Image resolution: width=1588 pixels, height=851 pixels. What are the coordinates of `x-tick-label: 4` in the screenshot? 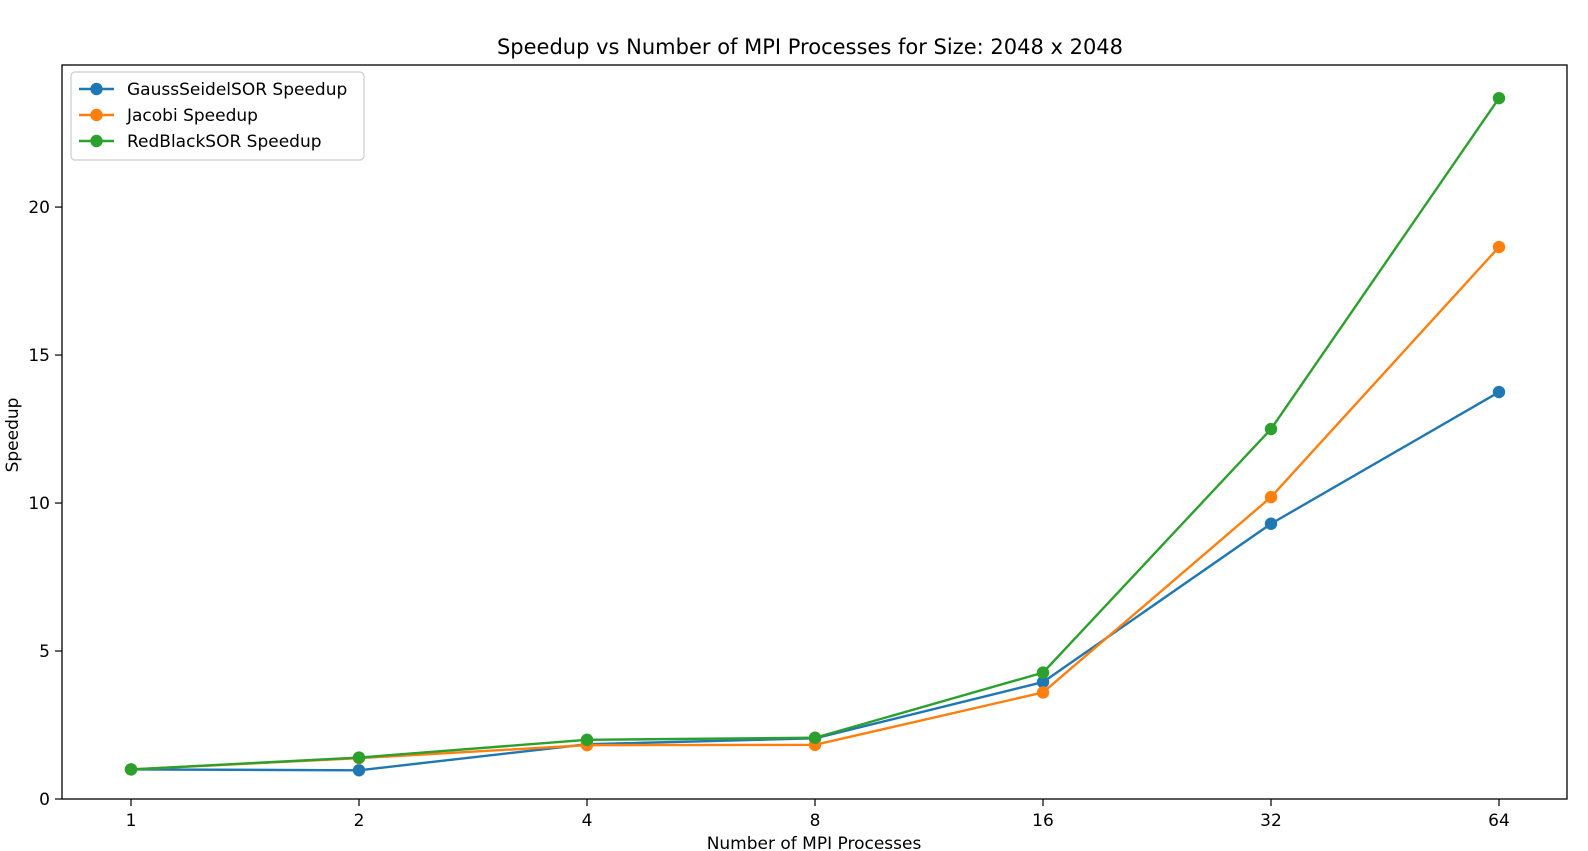 It's located at (587, 821).